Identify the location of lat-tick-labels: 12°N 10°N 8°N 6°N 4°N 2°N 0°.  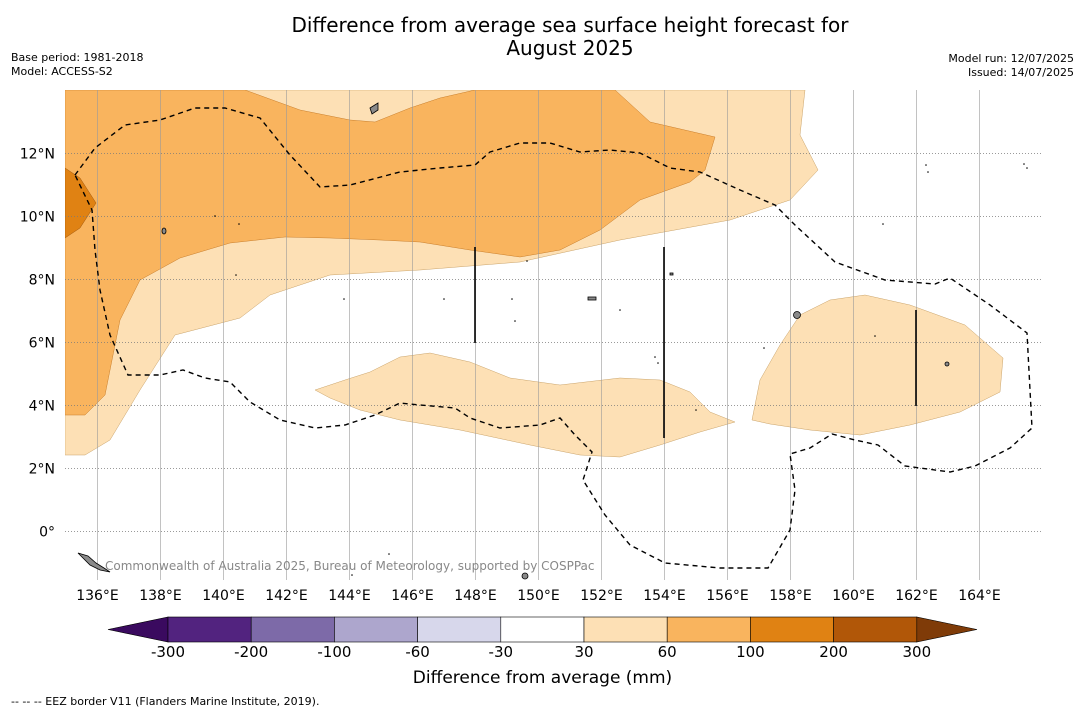
(37, 344).